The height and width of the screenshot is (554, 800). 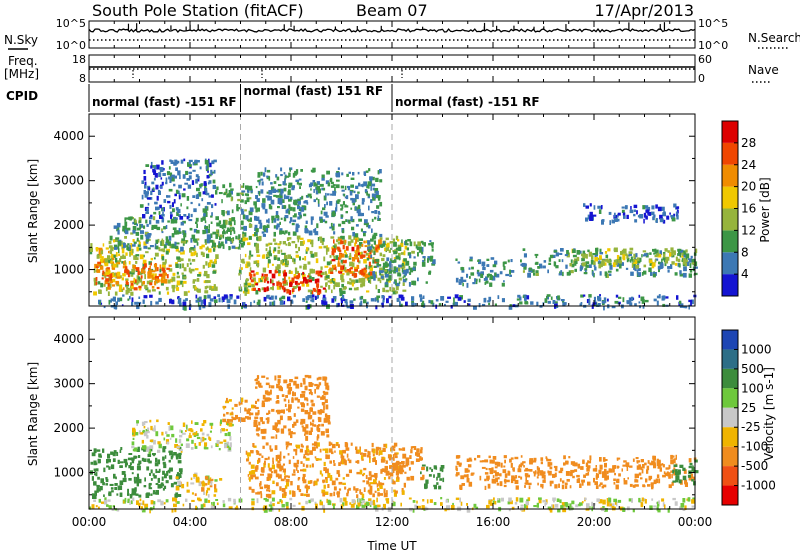 What do you see at coordinates (21, 40) in the screenshot?
I see `nsky-label: N.Sky` at bounding box center [21, 40].